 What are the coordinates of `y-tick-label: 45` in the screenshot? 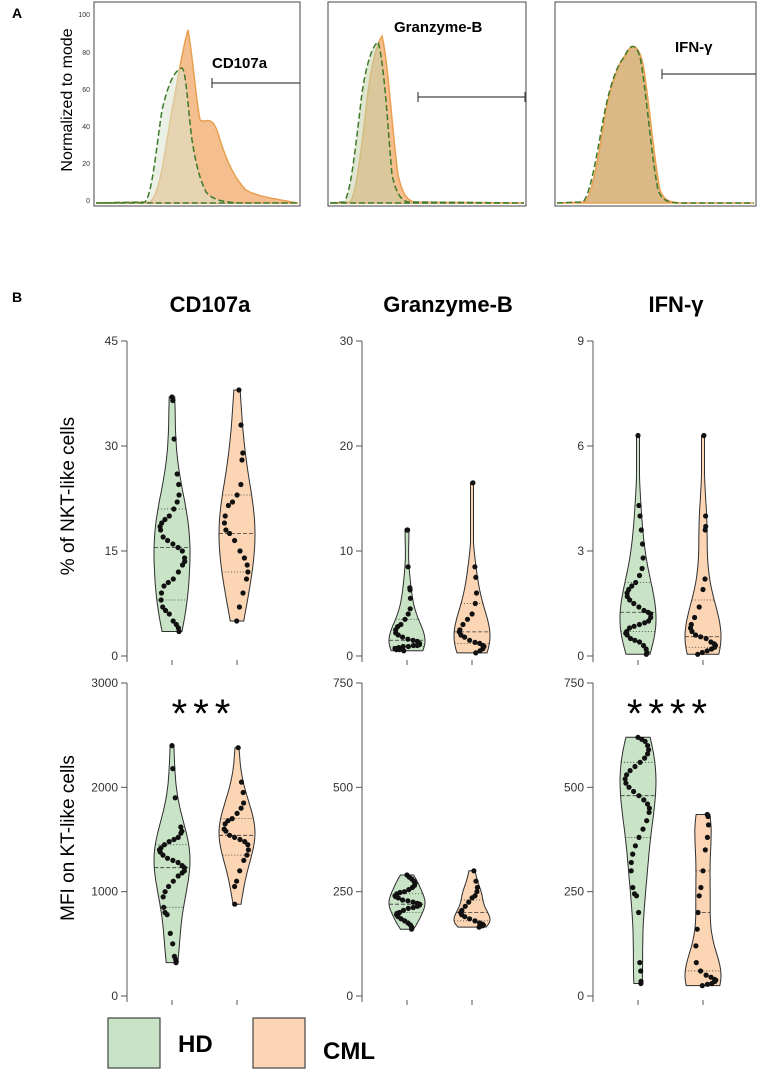 It's located at (112, 341).